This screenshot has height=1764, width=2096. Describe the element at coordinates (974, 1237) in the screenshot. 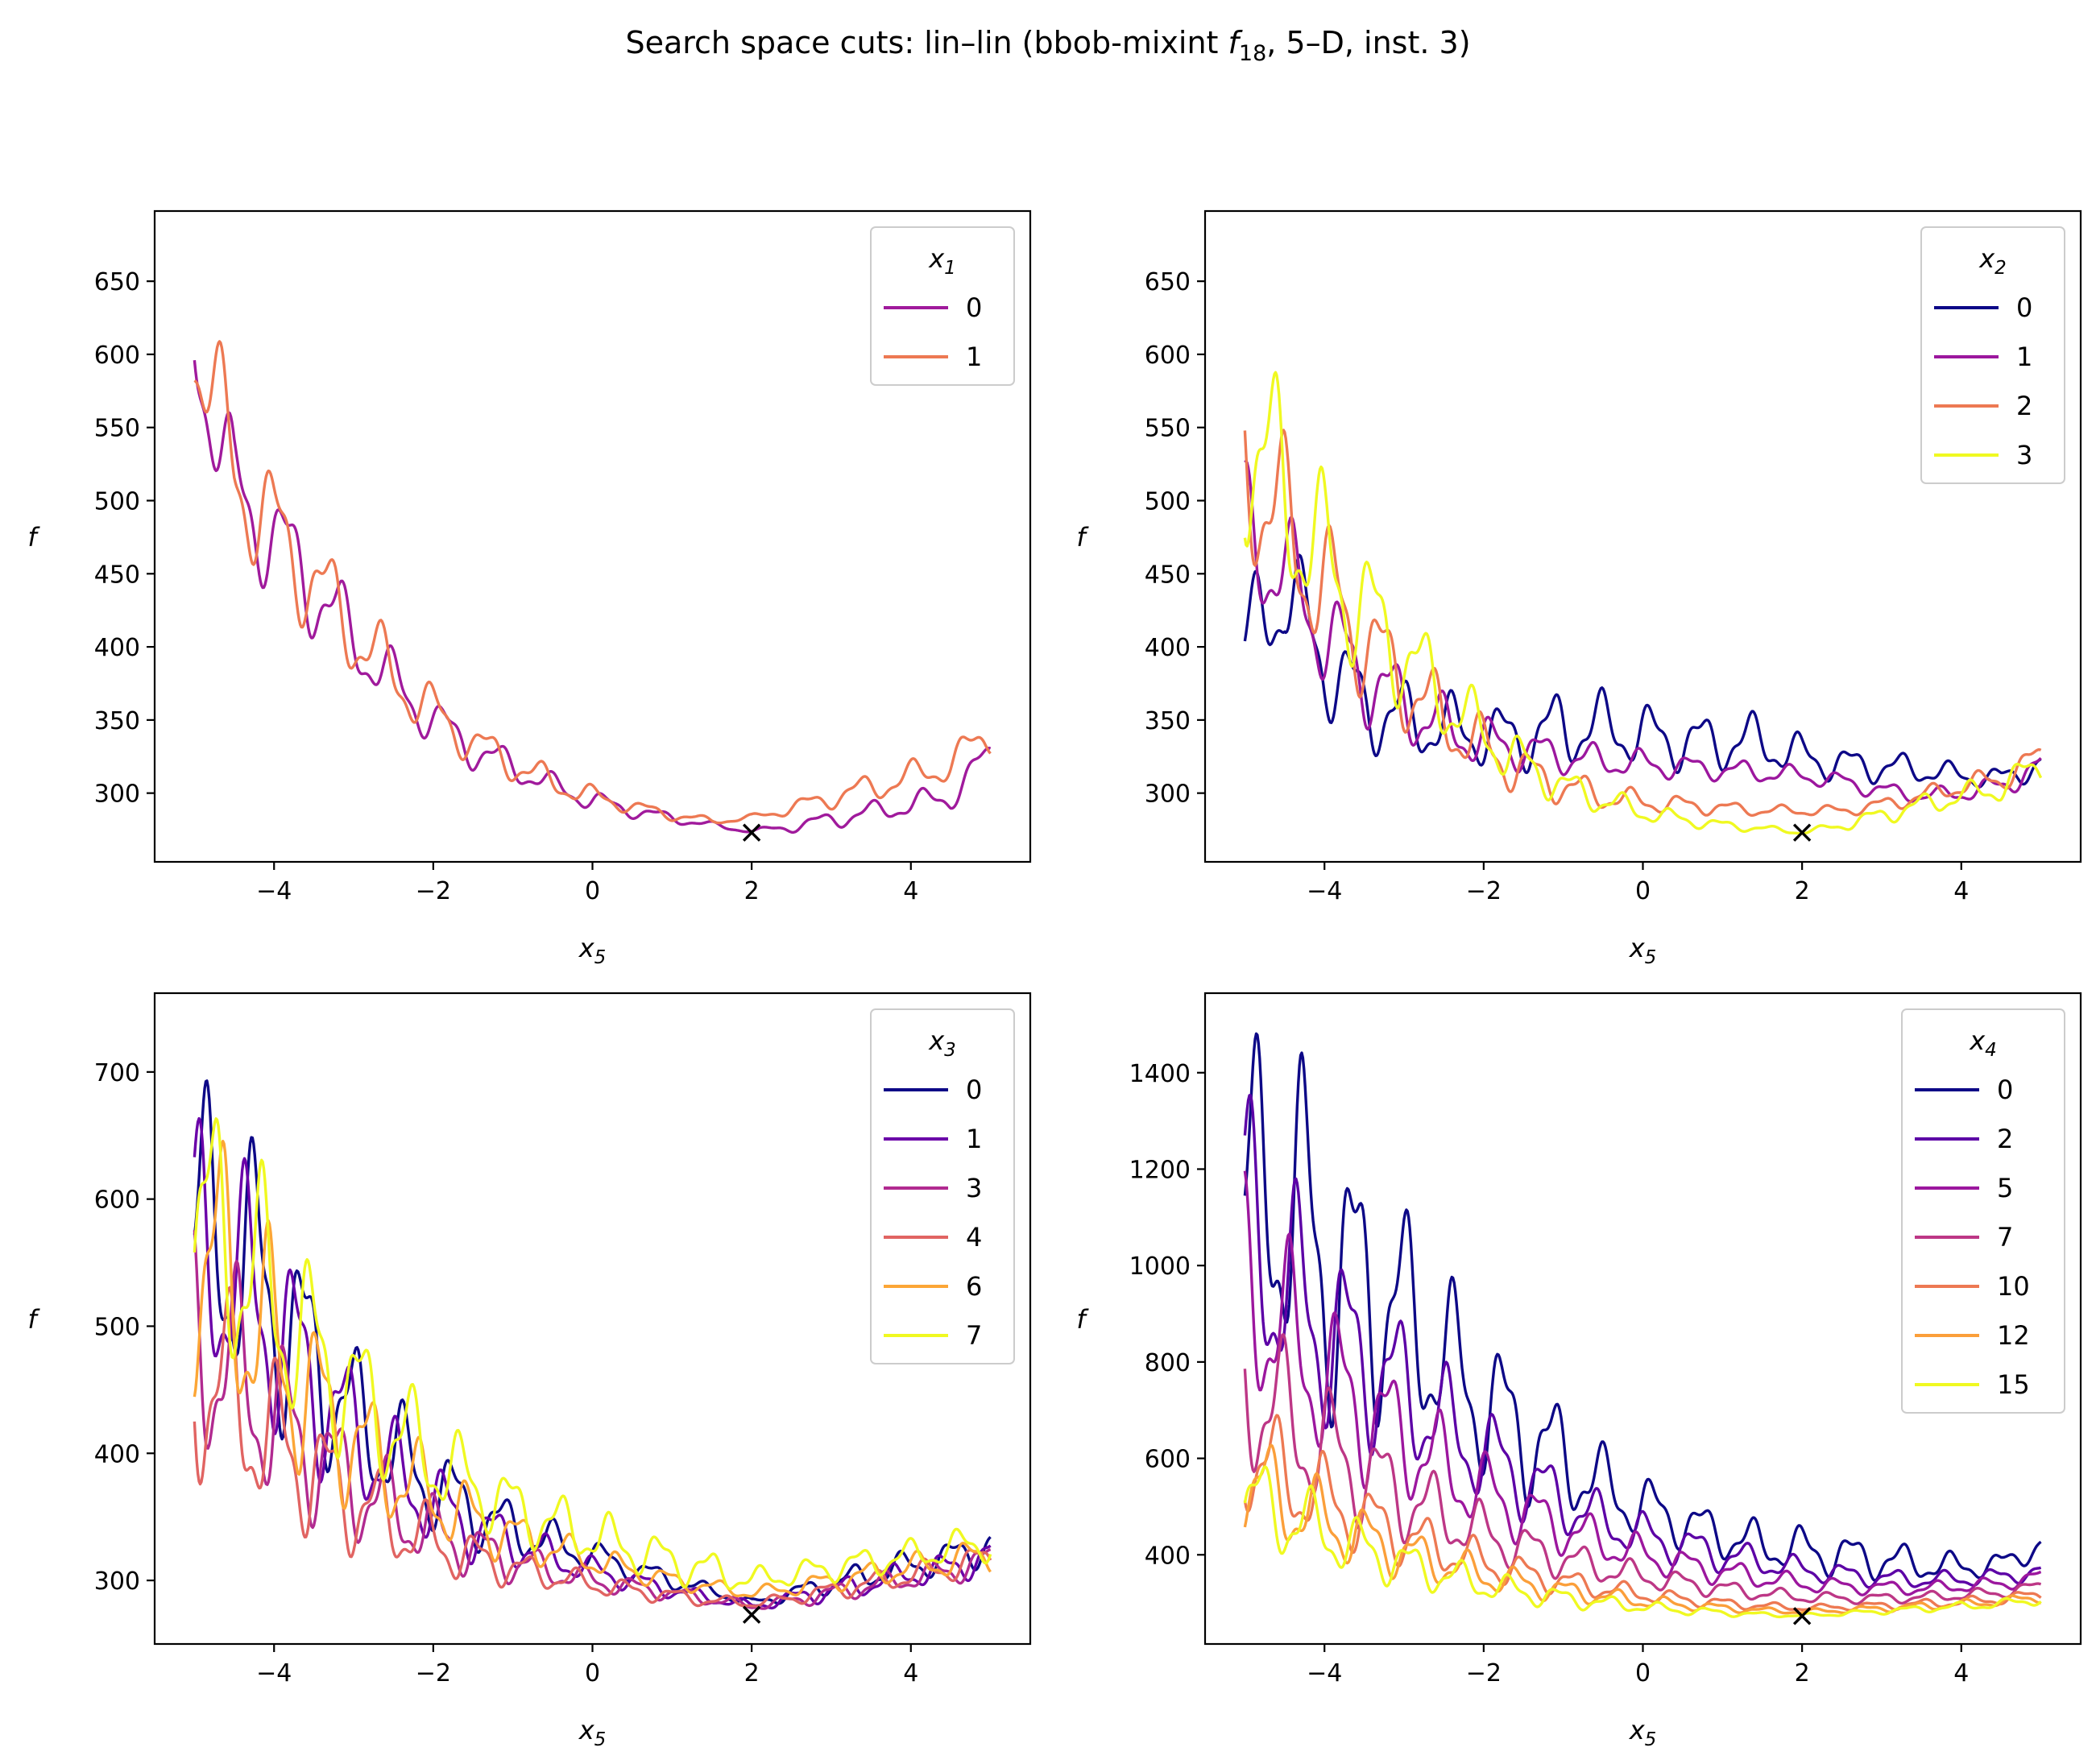

I see `legend-label-4: 4` at that location.